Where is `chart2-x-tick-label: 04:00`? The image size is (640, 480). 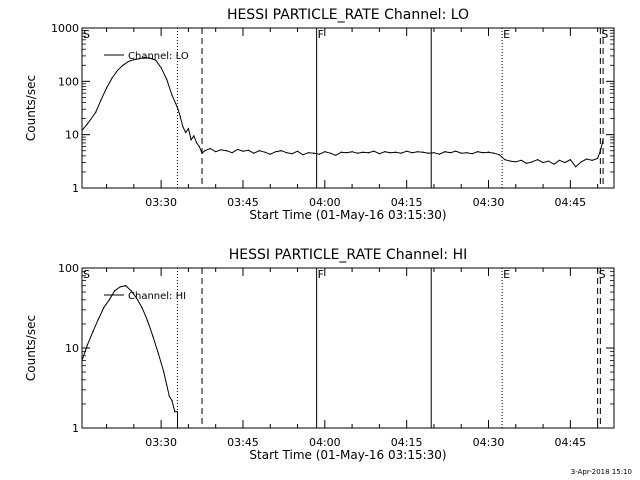
chart2-x-tick-label: 04:00 is located at coordinates (325, 442).